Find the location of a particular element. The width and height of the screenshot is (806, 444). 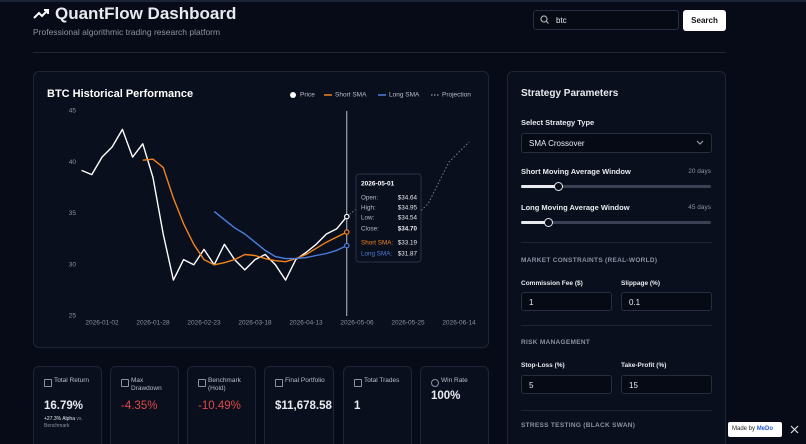

x-tick-label: 2026-05-06 is located at coordinates (357, 323).